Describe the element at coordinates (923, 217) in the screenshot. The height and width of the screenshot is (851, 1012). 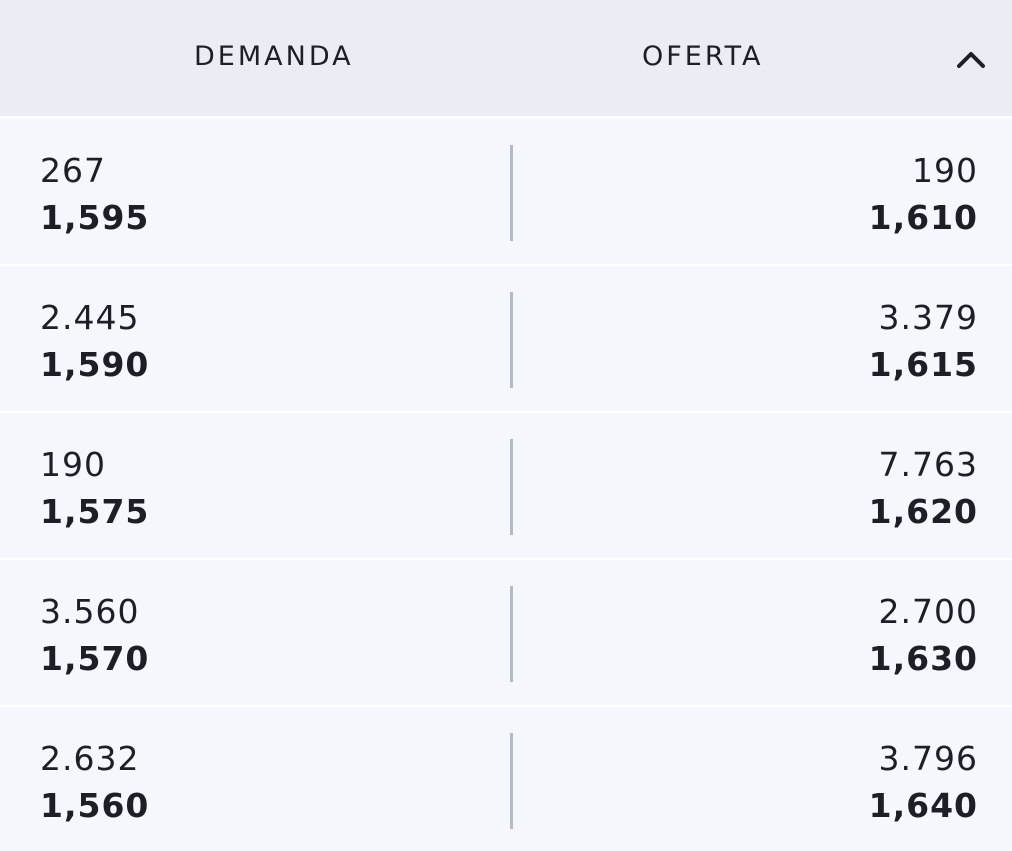
I see `ask-price: 1,610` at that location.